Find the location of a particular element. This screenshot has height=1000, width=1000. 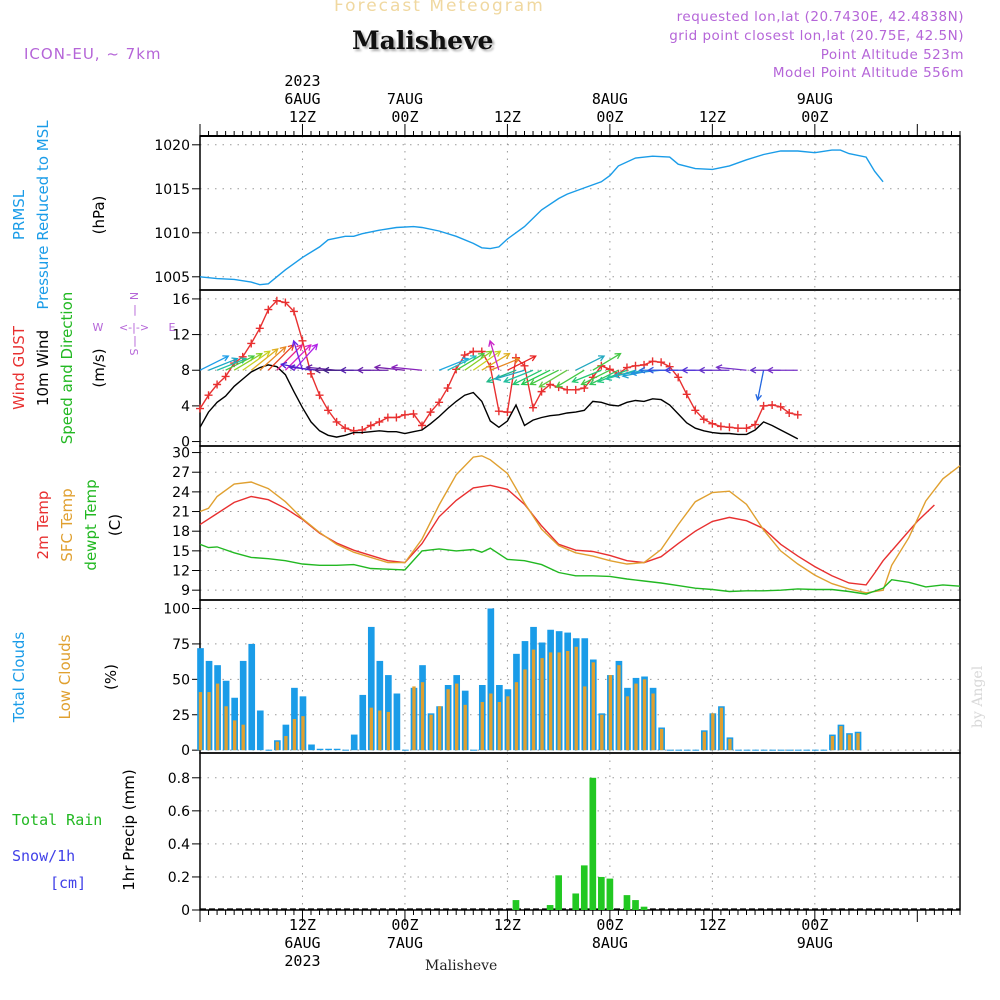

station-name: Malisheve is located at coordinates (423, 40).